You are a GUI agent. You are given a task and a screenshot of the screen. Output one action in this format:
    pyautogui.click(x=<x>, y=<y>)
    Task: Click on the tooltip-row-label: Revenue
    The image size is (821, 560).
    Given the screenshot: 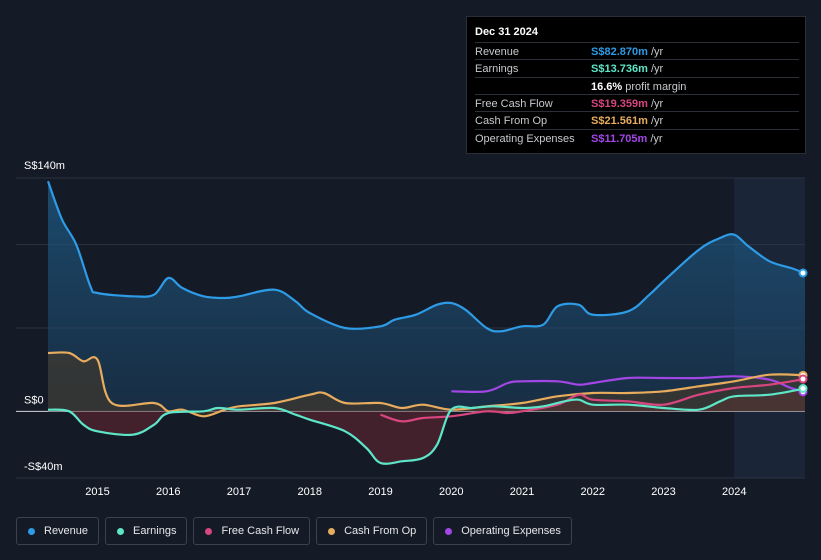 What is the action you would take?
    pyautogui.click(x=497, y=52)
    